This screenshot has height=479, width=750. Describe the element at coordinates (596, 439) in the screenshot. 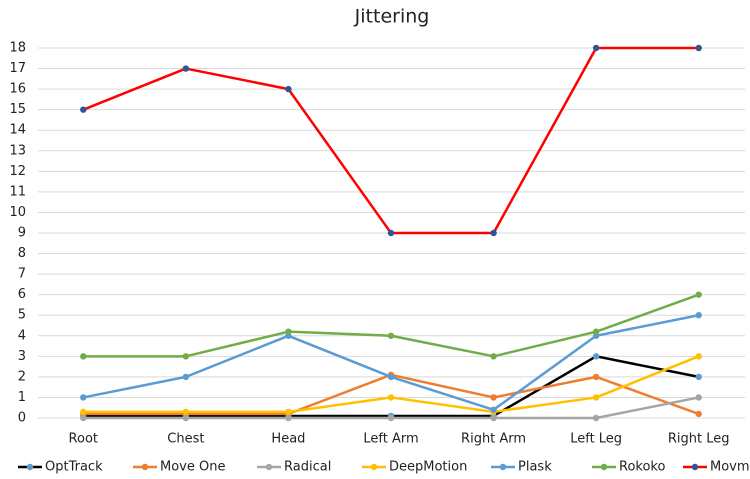

I see `x-tick-label: Left Leg` at that location.